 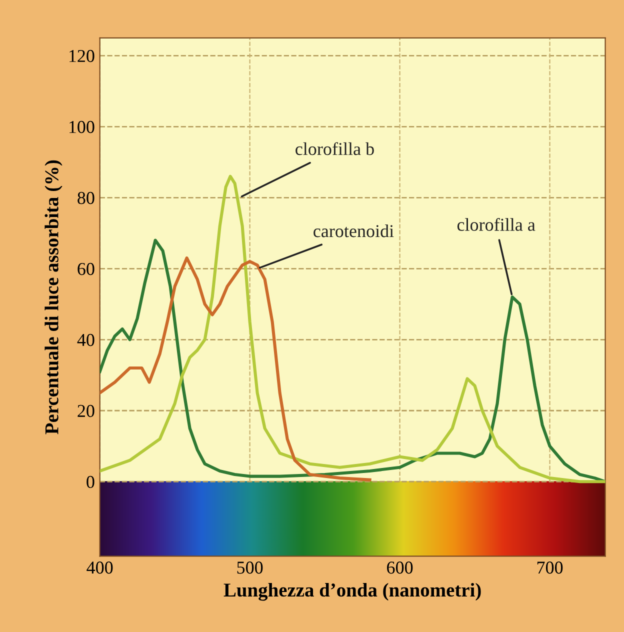 I want to click on y-axis-title: Percentuale di luce assorbita (%), so click(x=53, y=297).